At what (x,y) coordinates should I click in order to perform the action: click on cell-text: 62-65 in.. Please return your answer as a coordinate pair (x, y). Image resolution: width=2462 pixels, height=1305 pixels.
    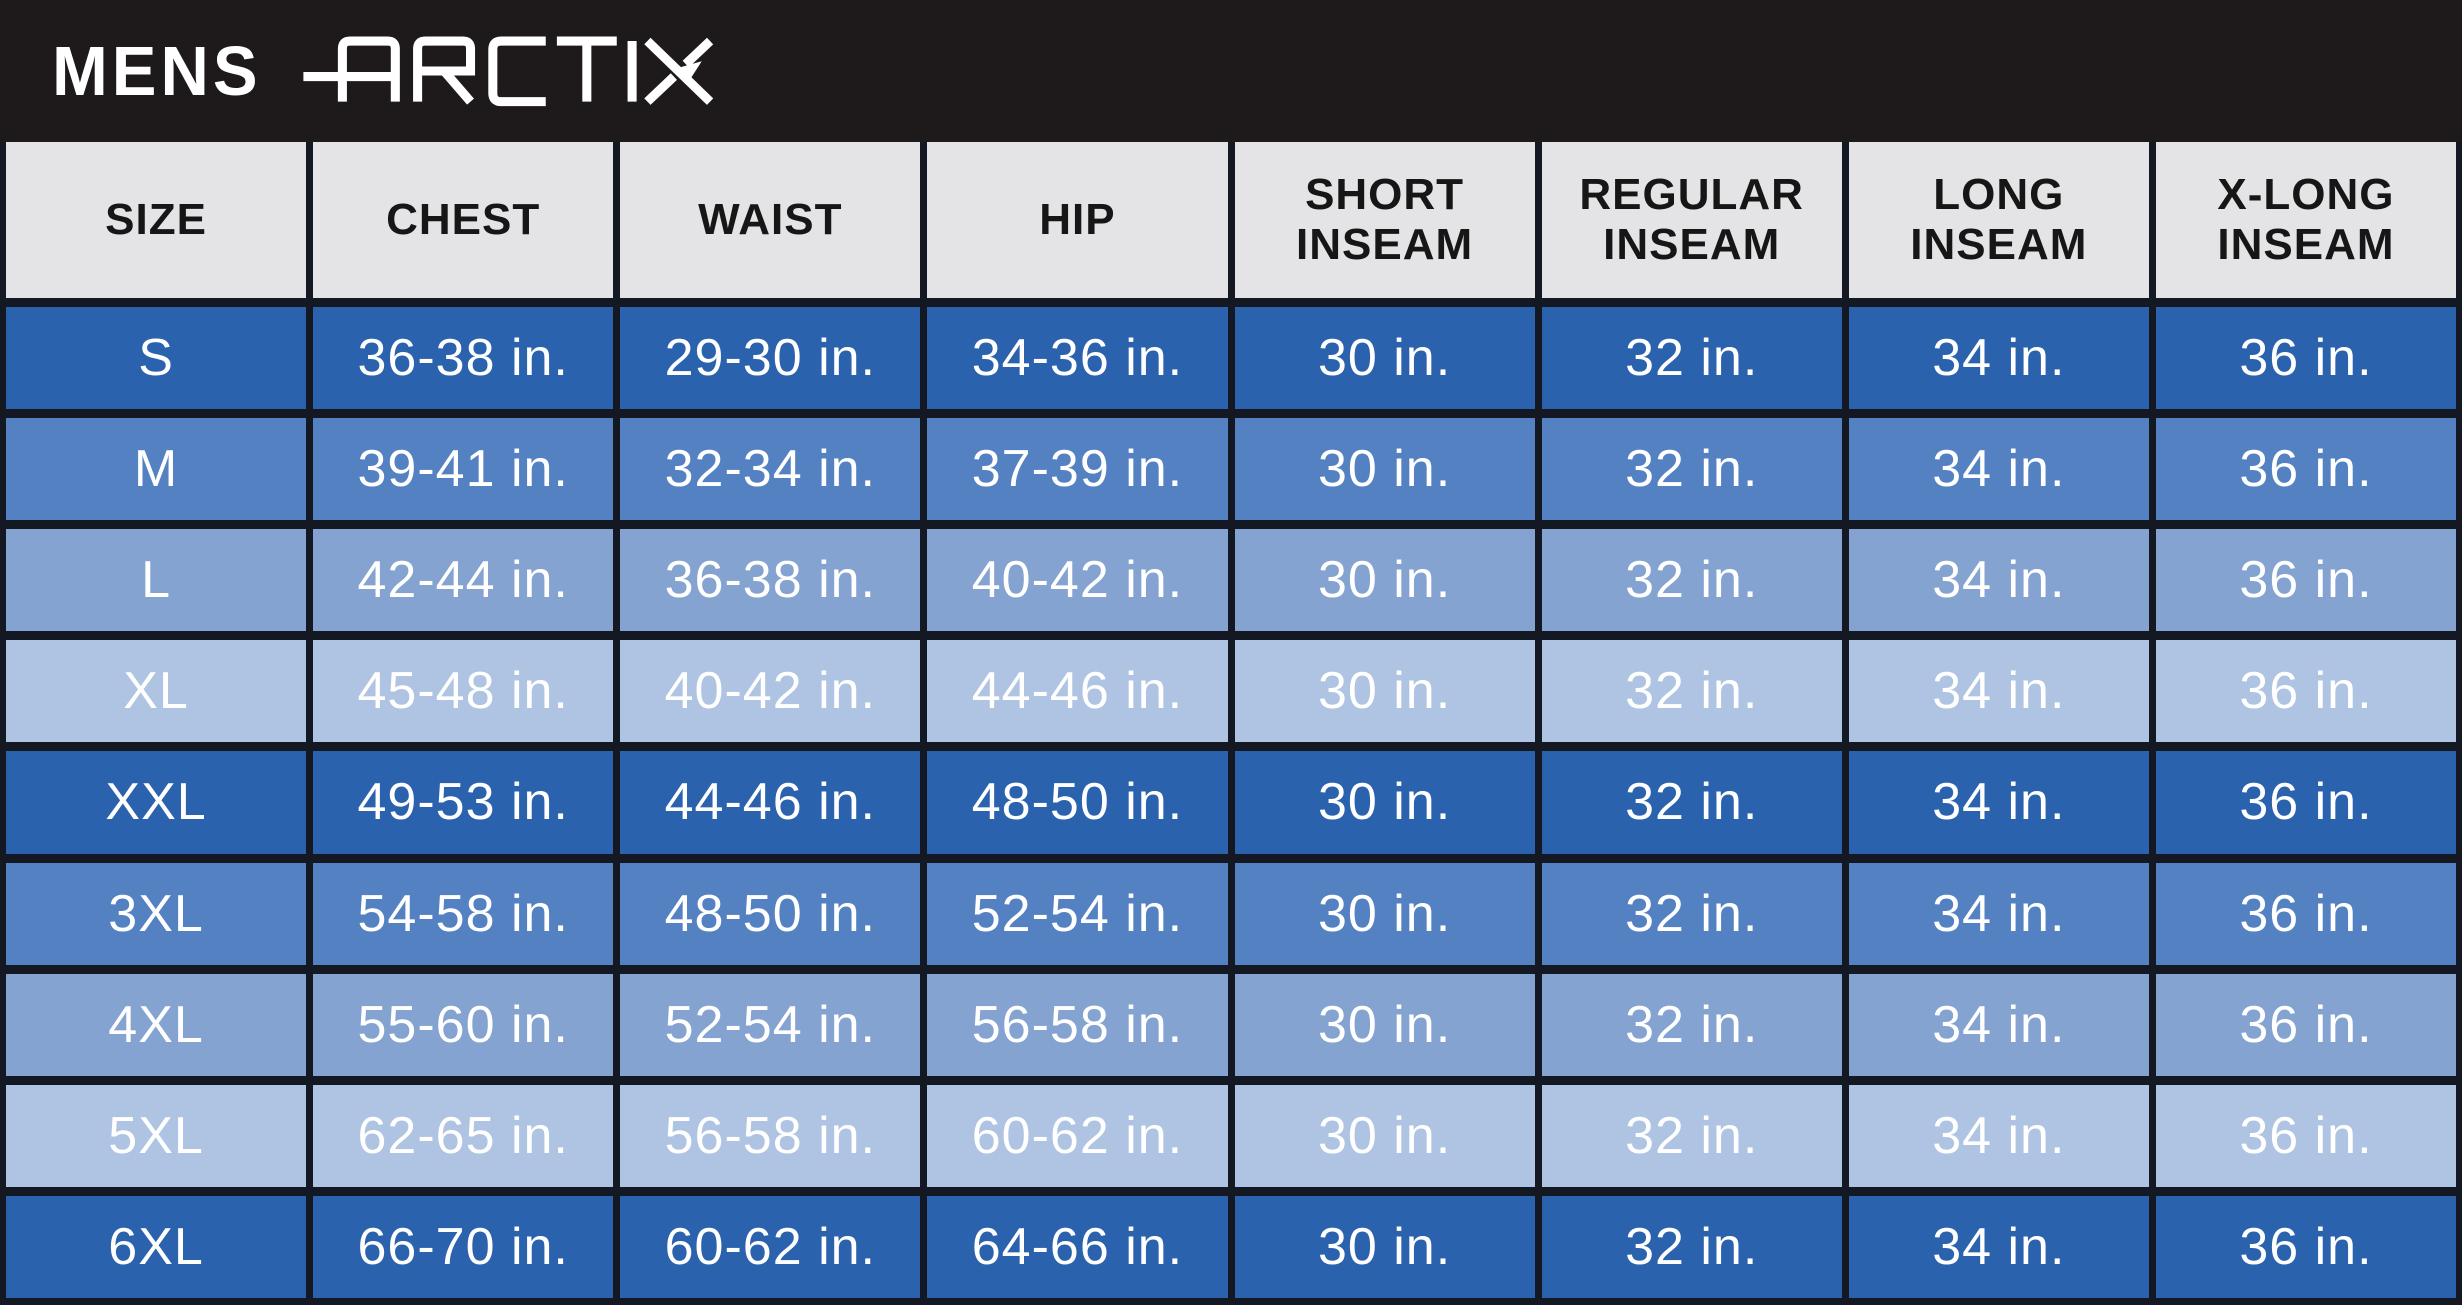
    Looking at the image, I should click on (463, 1135).